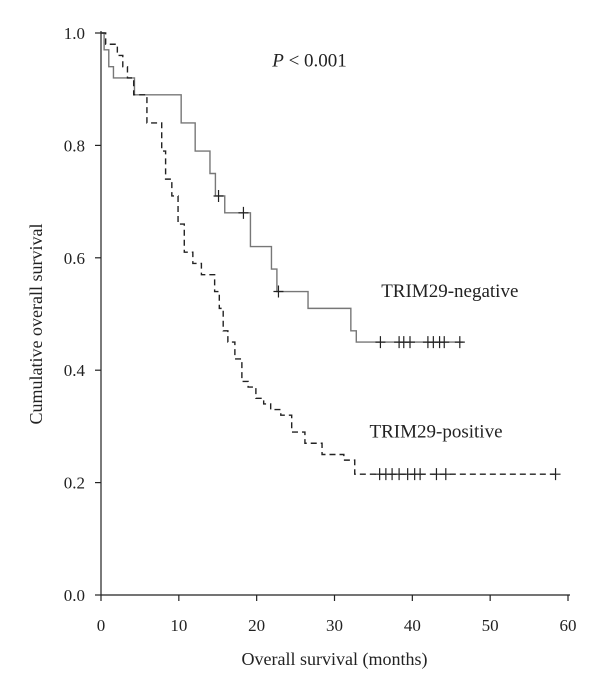 This screenshot has width=600, height=691. I want to click on y-tick-label: 0.4, so click(75, 370).